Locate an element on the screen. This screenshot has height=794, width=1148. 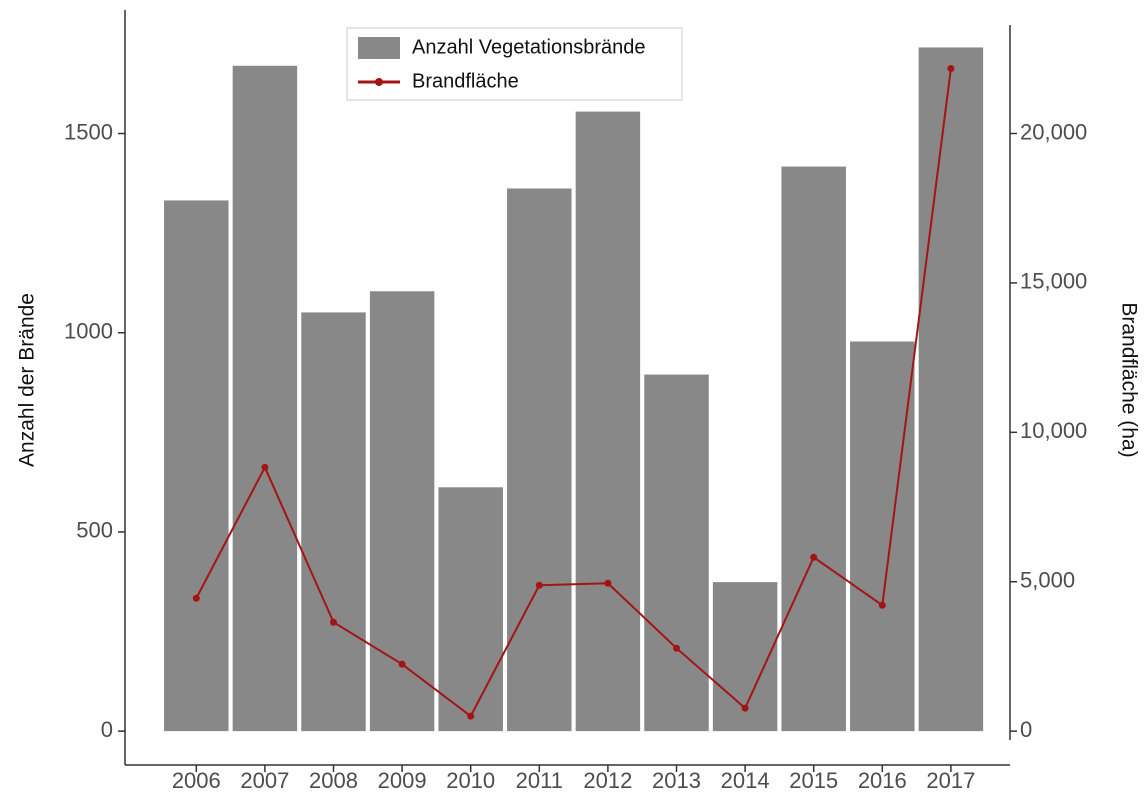
y-tick-label: 0 is located at coordinates (107, 729).